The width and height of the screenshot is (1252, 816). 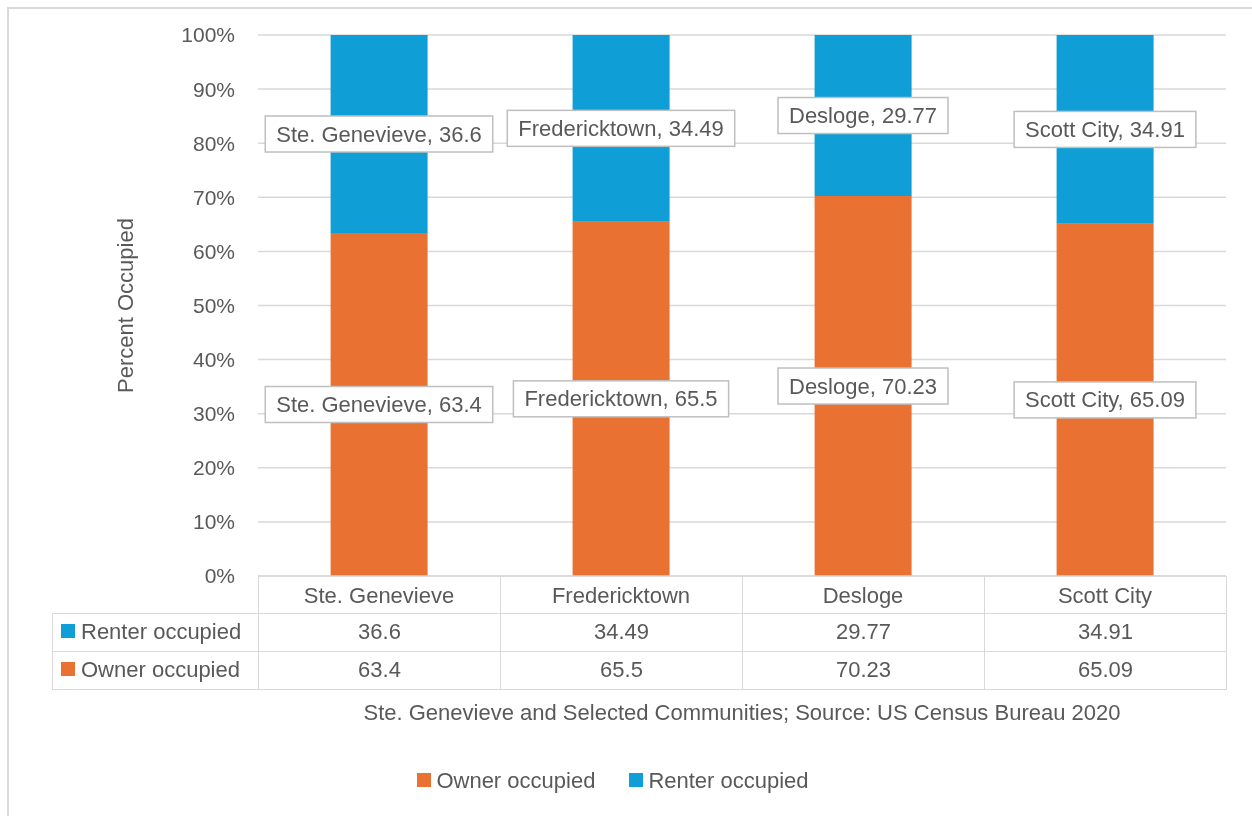 I want to click on text: Renter occupied, so click(x=728, y=780).